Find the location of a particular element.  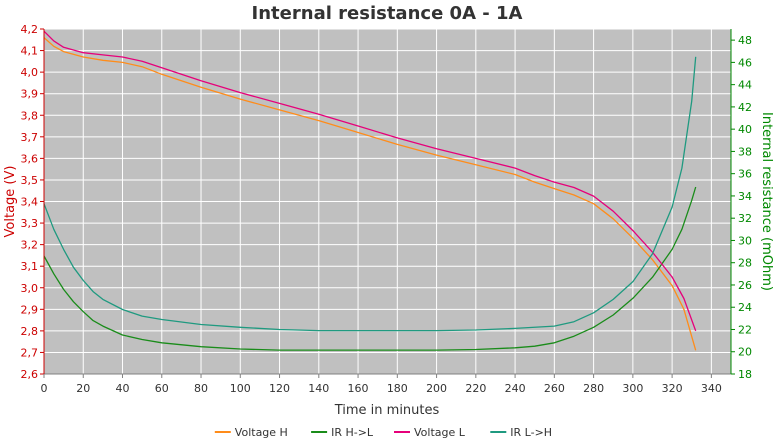

right-tick-label: 48 is located at coordinates (745, 40).